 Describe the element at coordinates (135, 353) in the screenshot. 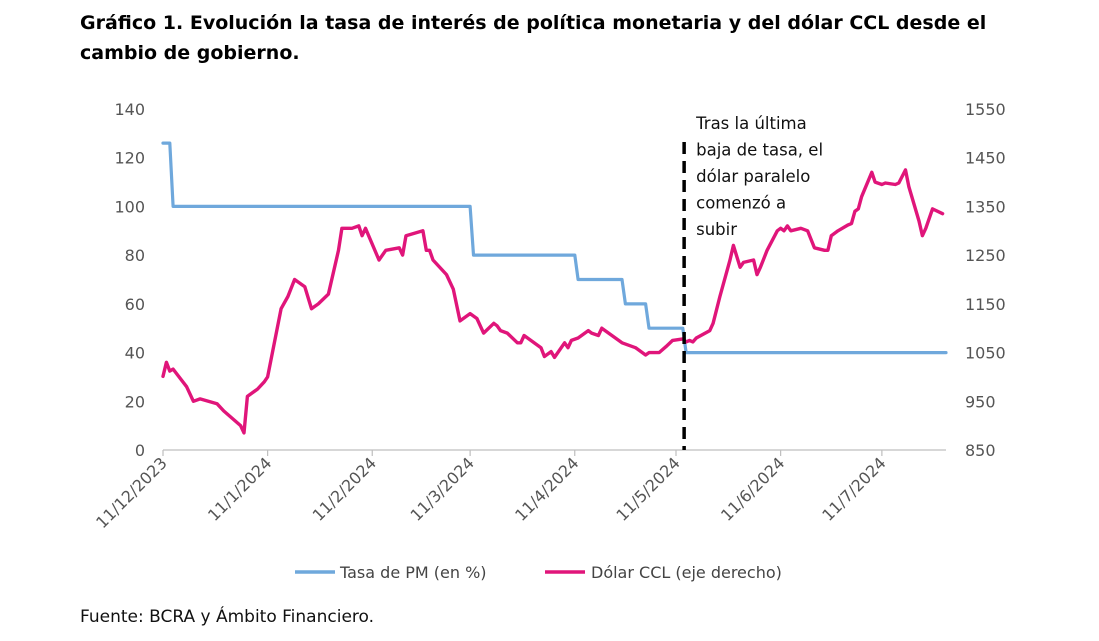

I see `y-left-tick-label: 40` at that location.